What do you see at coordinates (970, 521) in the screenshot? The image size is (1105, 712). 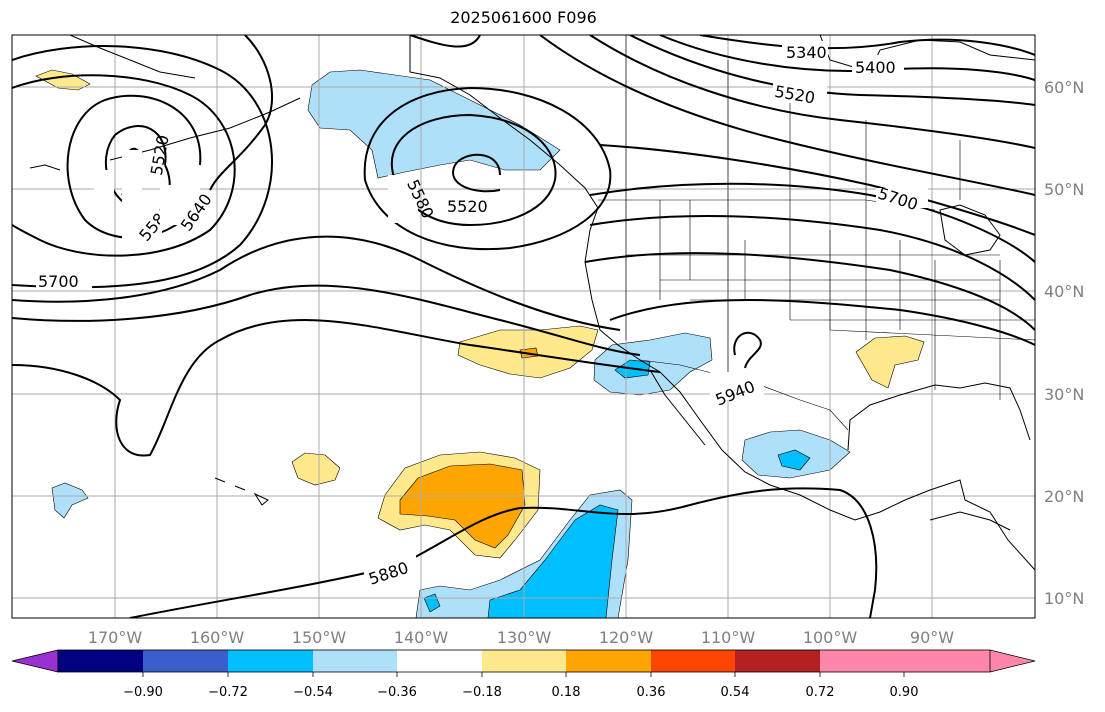 I see `cuba-caribbean` at bounding box center [970, 521].